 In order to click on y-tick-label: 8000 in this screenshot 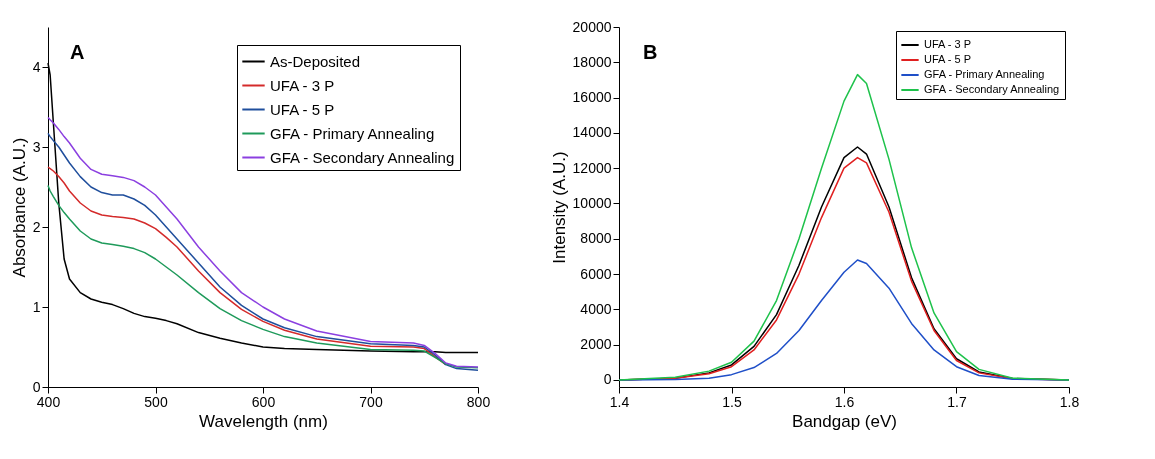, I will do `click(596, 238)`.